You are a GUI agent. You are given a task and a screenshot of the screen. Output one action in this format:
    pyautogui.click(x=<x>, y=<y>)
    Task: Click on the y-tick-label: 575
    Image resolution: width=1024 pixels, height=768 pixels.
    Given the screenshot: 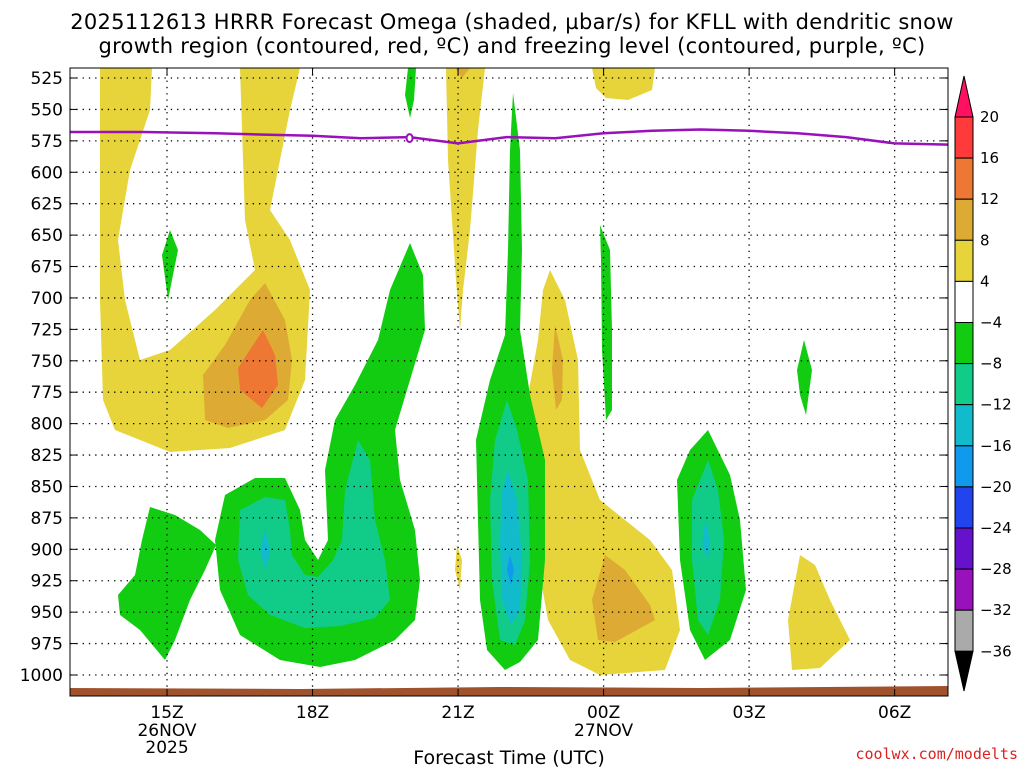 What is the action you would take?
    pyautogui.click(x=47, y=142)
    